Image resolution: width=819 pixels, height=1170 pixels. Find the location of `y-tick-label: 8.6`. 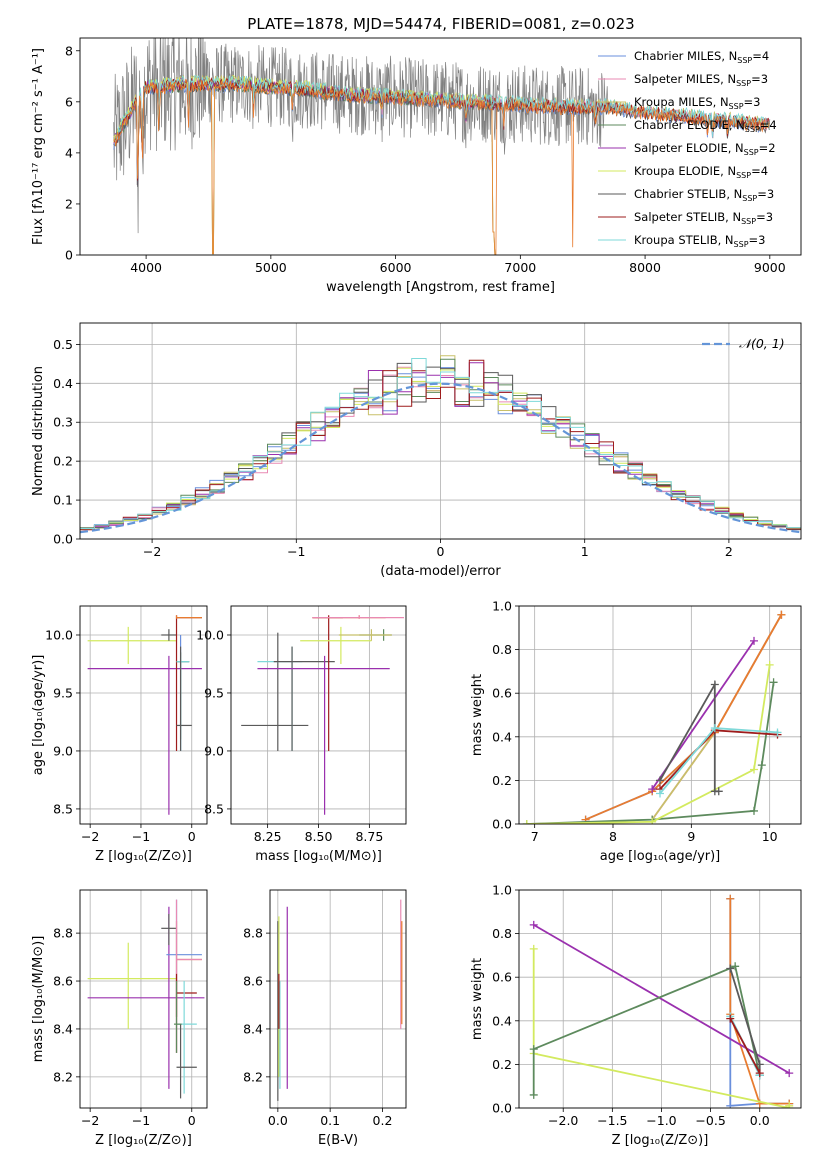

y-tick-label: 8.6 is located at coordinates (253, 981).